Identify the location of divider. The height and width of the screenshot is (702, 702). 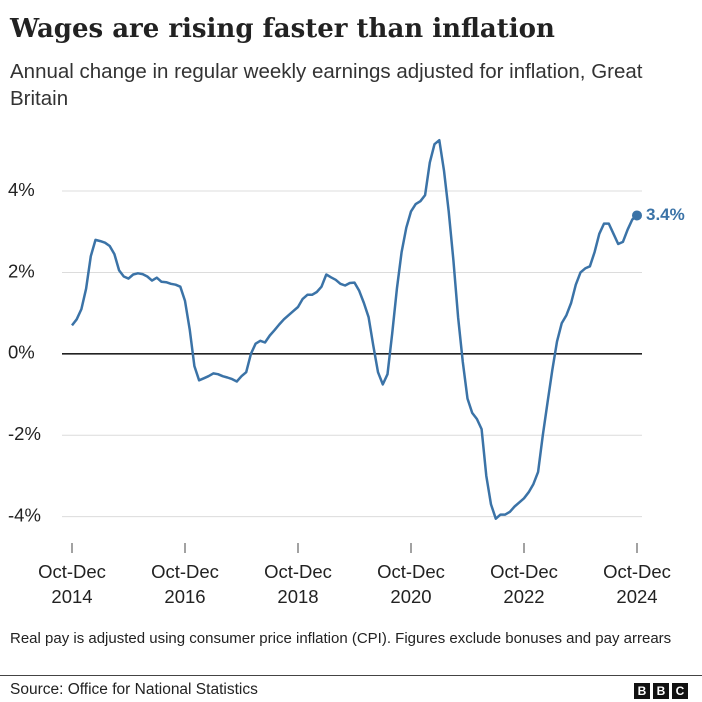
(351, 675).